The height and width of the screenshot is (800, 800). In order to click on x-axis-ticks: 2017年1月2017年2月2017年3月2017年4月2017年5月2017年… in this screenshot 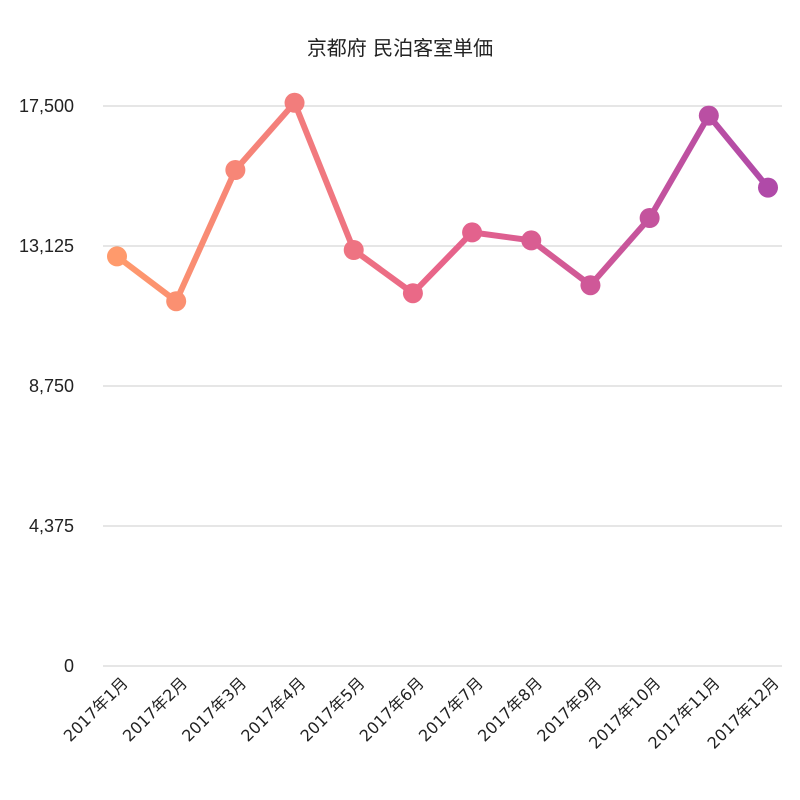, I will do `click(421, 712)`.